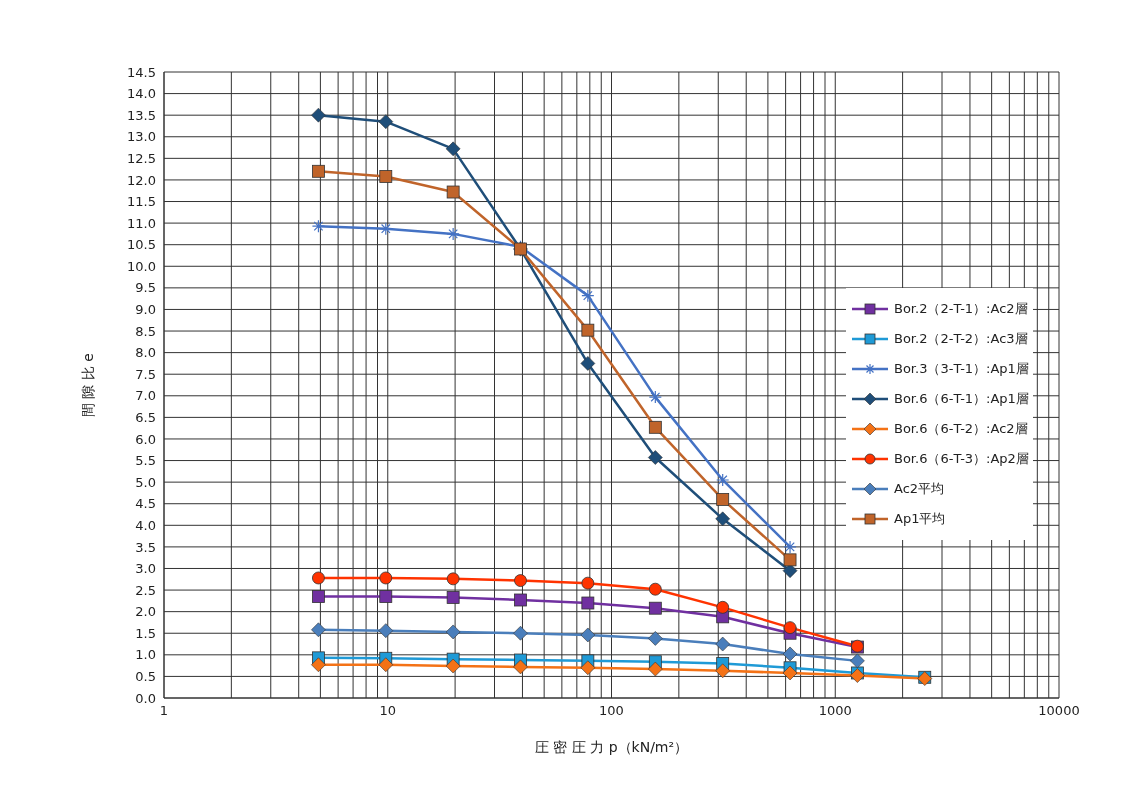  Describe the element at coordinates (145, 331) in the screenshot. I see `y-tick-label: 8.5` at that location.